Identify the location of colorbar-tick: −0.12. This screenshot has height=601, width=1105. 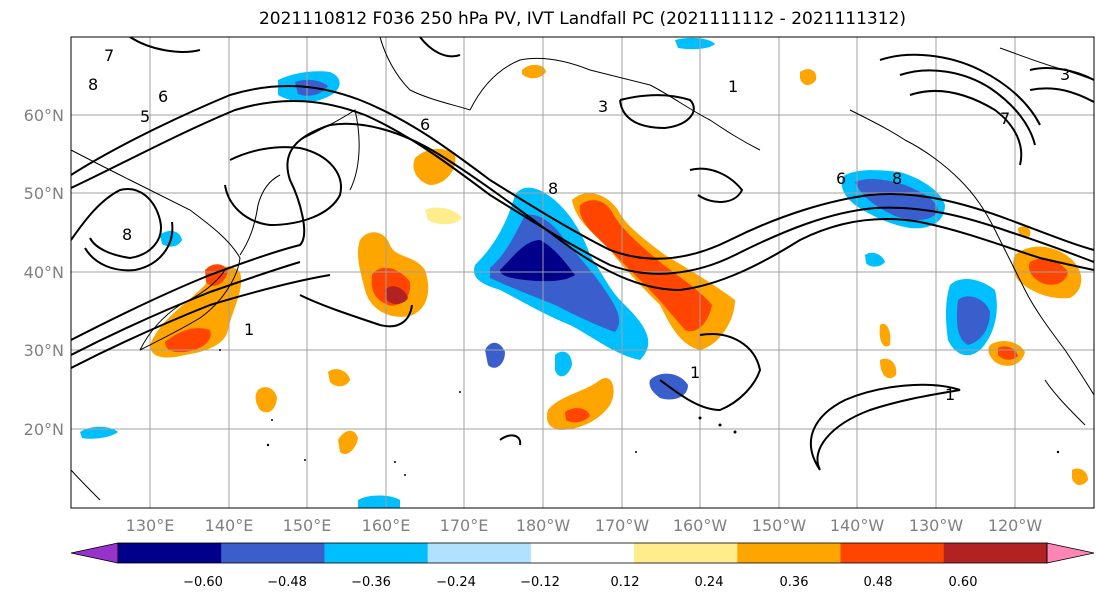
(540, 582).